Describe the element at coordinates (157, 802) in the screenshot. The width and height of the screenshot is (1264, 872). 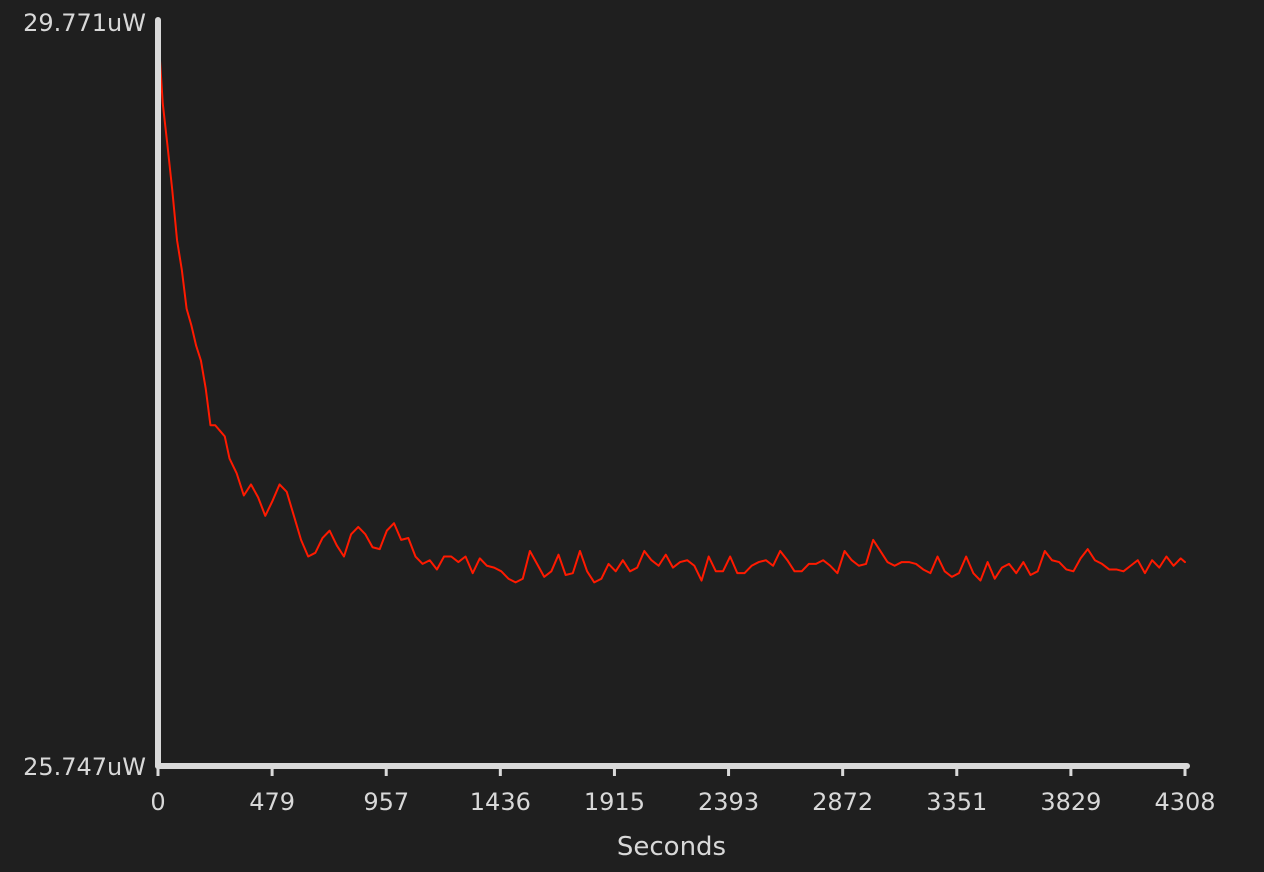
I see `x-tick-label: 0` at that location.